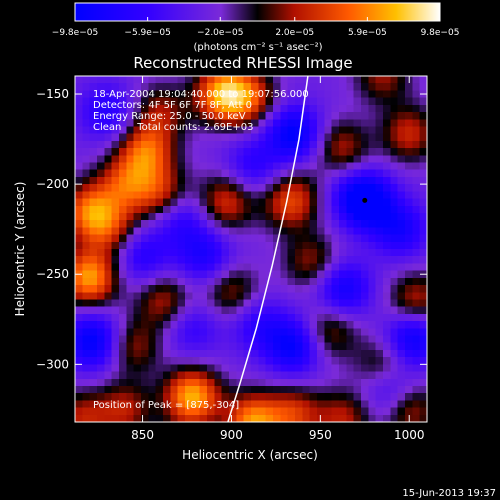  I want to click on x-tick-label: 950, so click(320, 435).